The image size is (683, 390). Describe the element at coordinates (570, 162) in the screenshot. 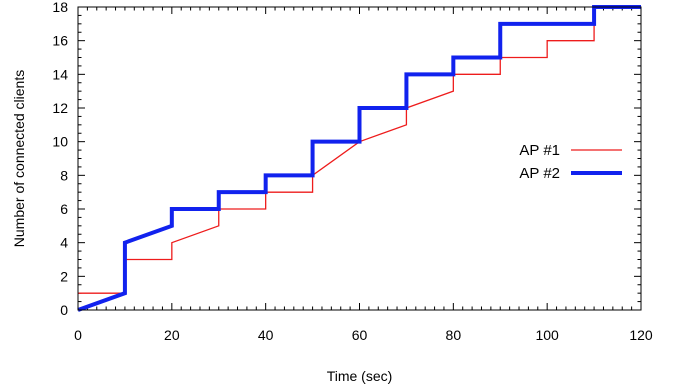

I see `legend: AP #1 AP #2` at that location.